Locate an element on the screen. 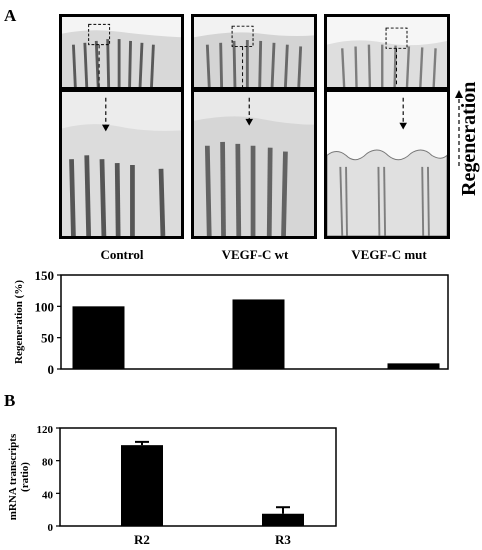 The width and height of the screenshot is (482, 550). x-tick-label: R2 is located at coordinates (142, 539).